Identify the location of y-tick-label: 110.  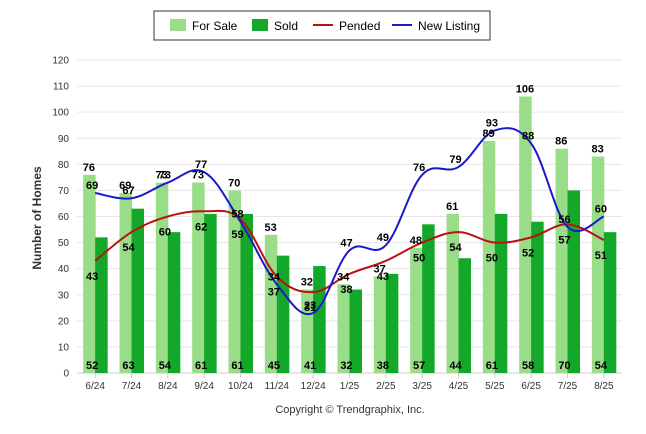
(61, 87).